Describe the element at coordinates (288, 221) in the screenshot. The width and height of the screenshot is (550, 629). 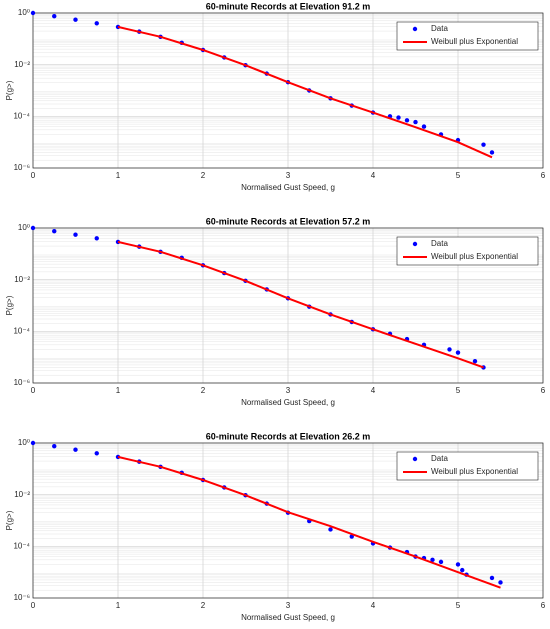
I see `chart-title: 60-minute Records at Elevation 57.2 m` at that location.